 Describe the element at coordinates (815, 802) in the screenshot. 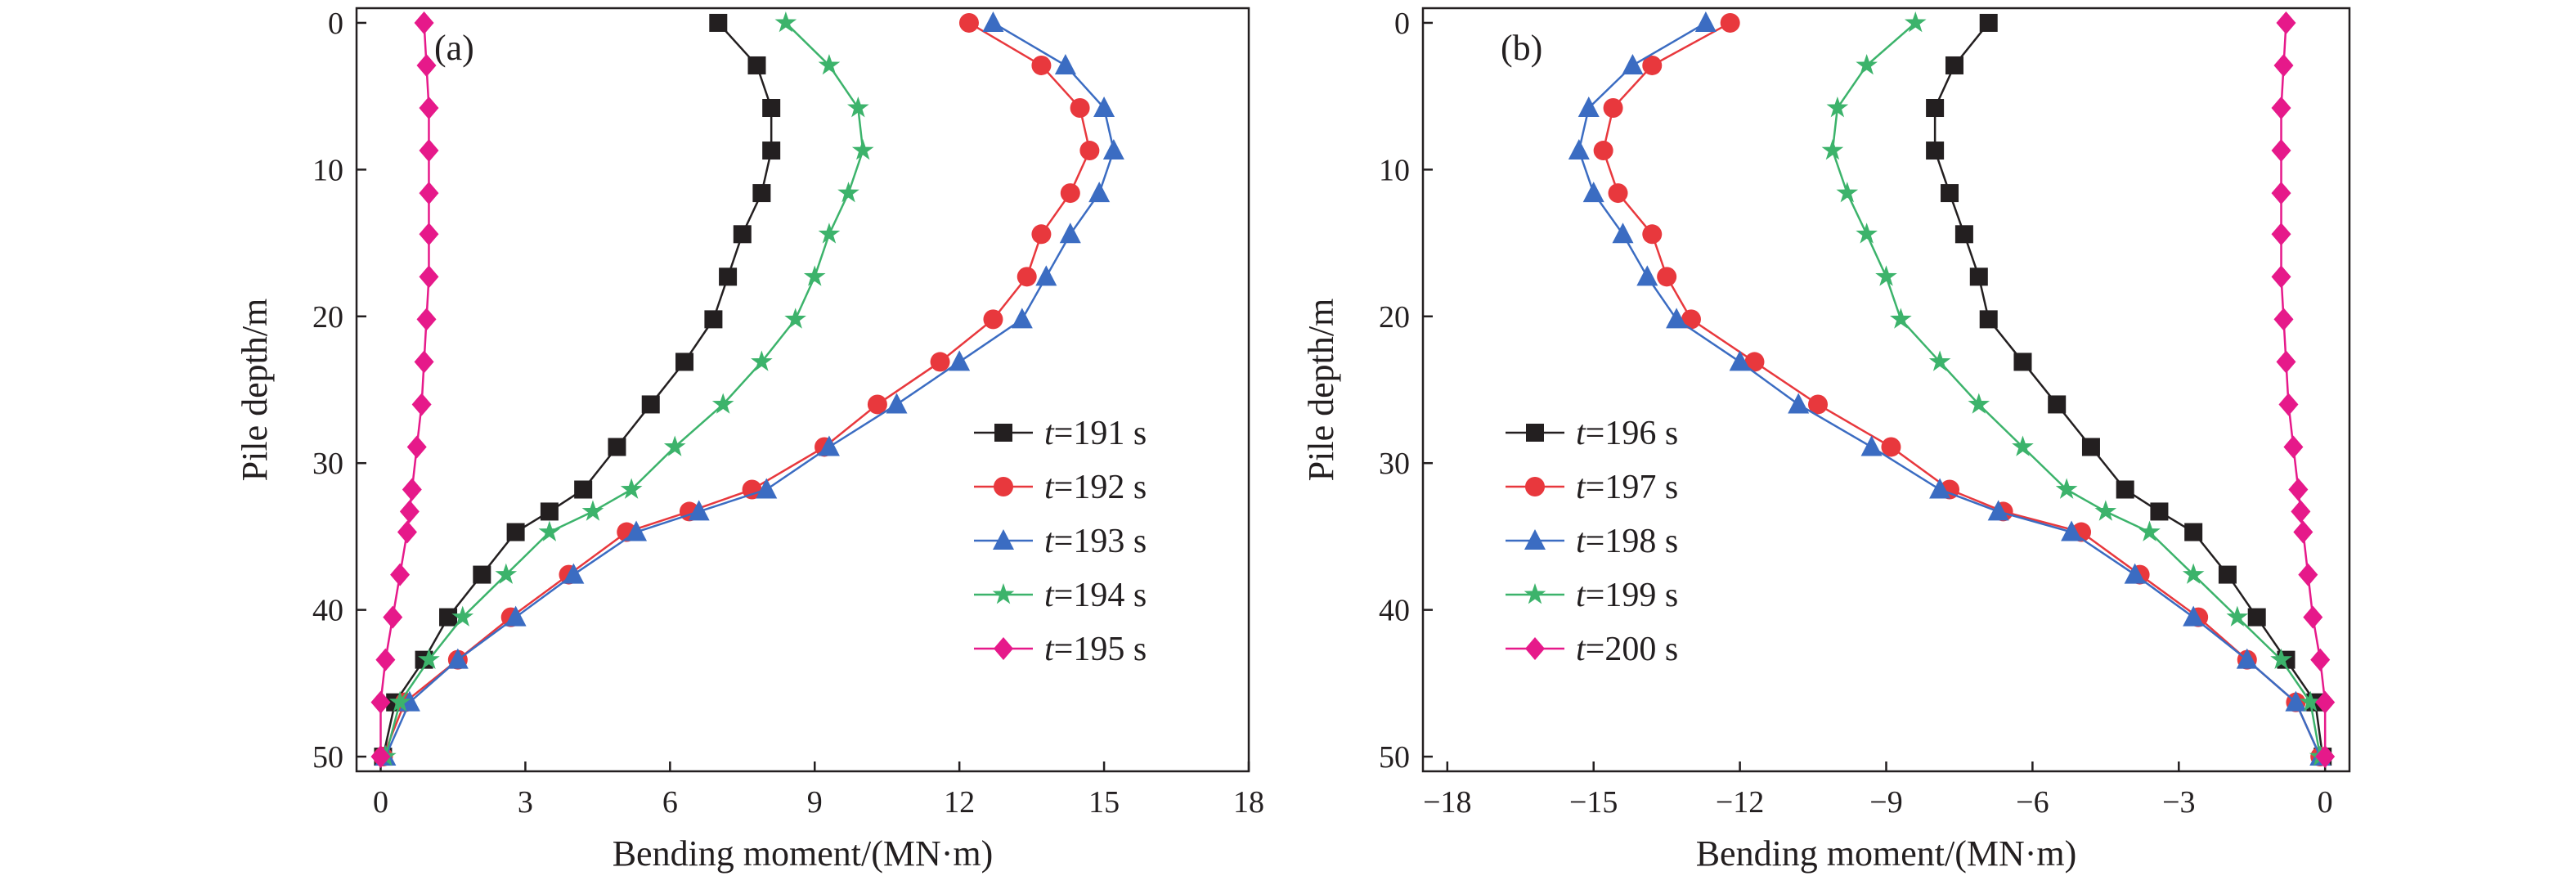

I see `x-tick-label: 9` at that location.